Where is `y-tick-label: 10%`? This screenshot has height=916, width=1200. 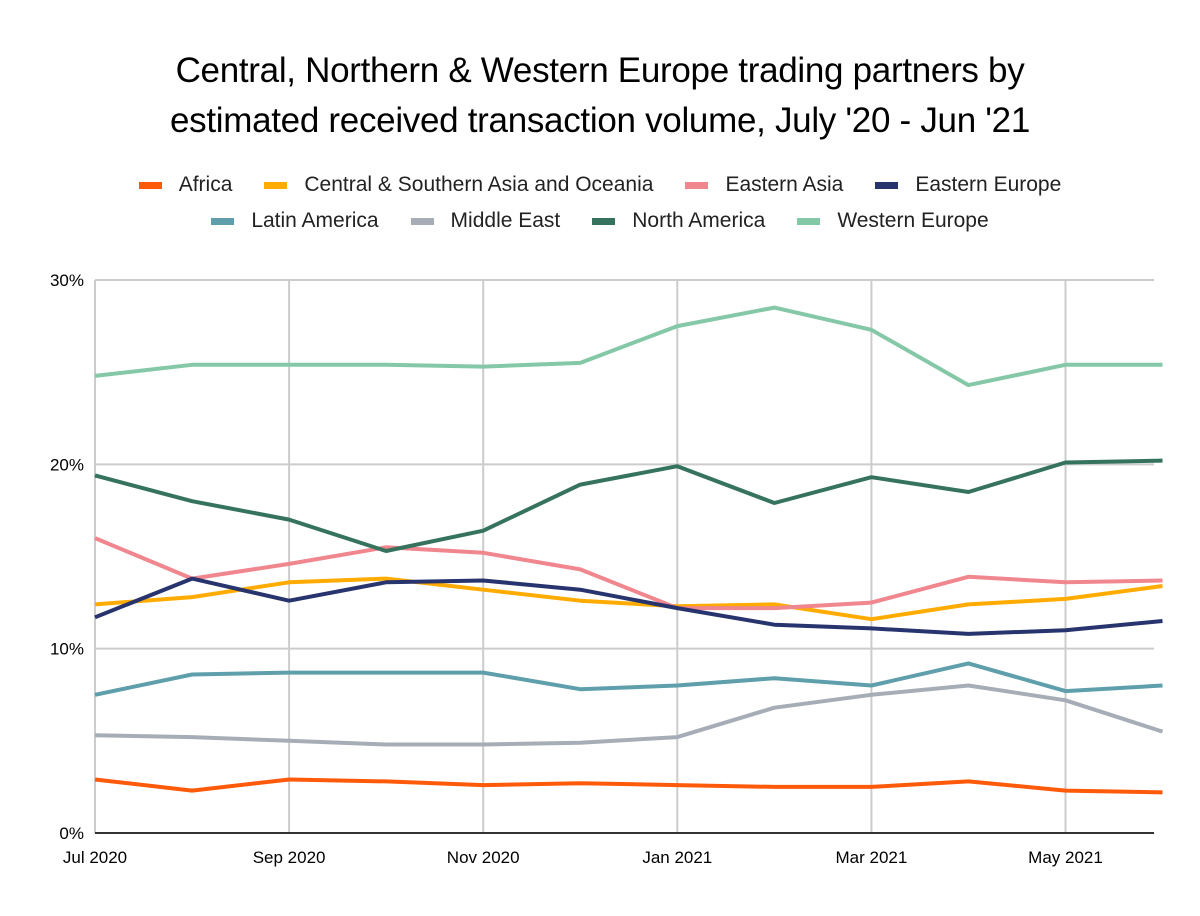
y-tick-label: 10% is located at coordinates (67, 649).